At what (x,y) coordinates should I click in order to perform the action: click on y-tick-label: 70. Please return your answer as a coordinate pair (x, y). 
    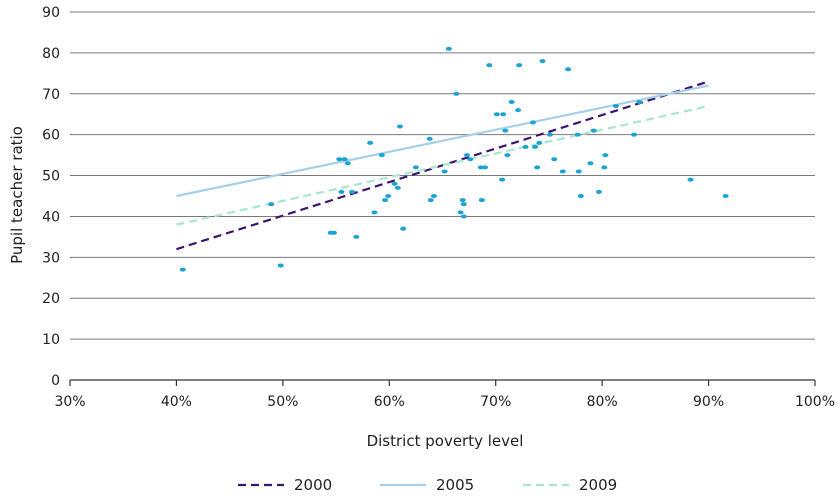
    Looking at the image, I should click on (51, 95).